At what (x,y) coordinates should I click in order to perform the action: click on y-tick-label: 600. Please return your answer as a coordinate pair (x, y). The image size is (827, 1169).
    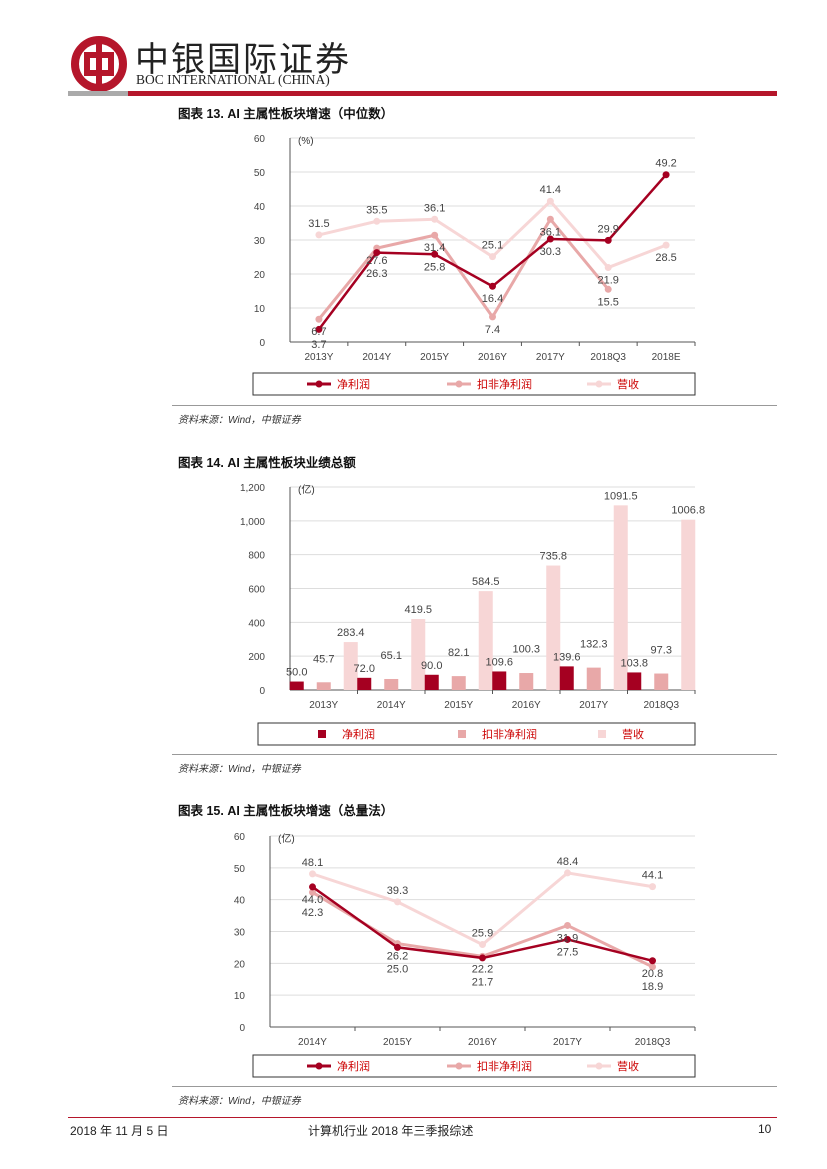
    Looking at the image, I should click on (256, 590).